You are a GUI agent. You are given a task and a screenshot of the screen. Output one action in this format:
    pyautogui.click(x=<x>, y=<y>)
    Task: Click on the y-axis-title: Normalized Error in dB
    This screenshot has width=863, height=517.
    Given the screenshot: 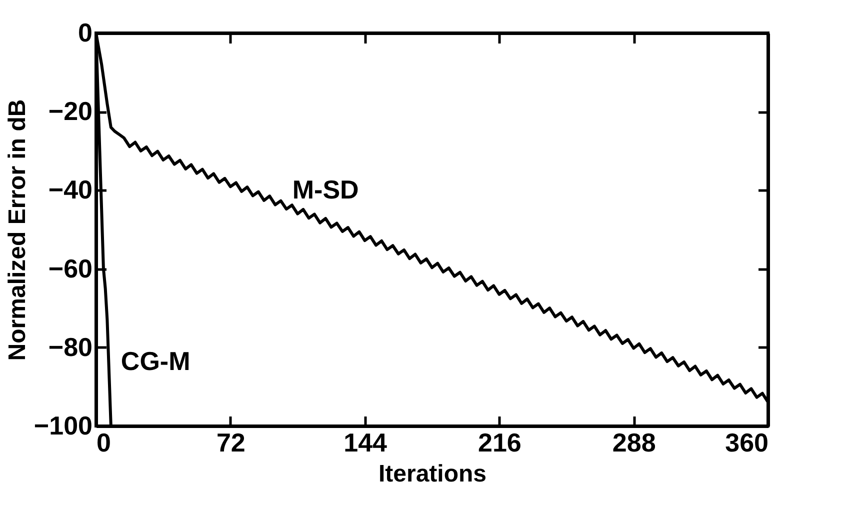 What is the action you would take?
    pyautogui.click(x=17, y=230)
    